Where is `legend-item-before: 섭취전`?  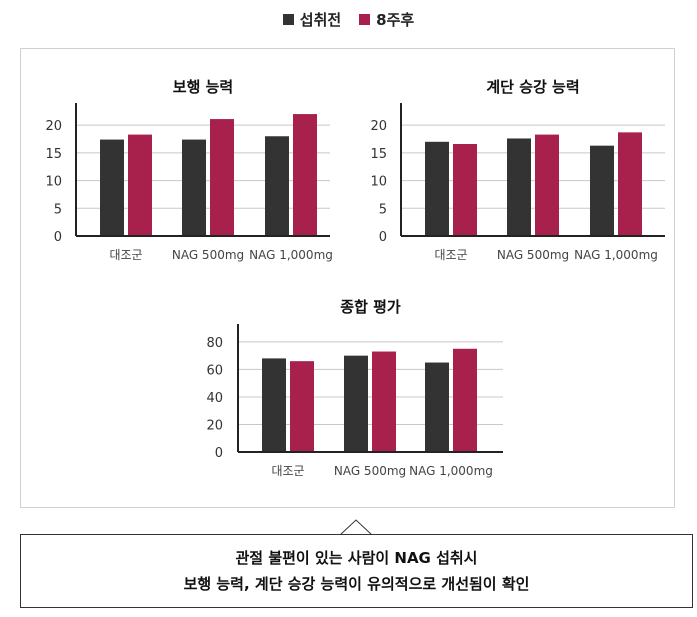 legend-item-before: 섭취전 is located at coordinates (312, 19).